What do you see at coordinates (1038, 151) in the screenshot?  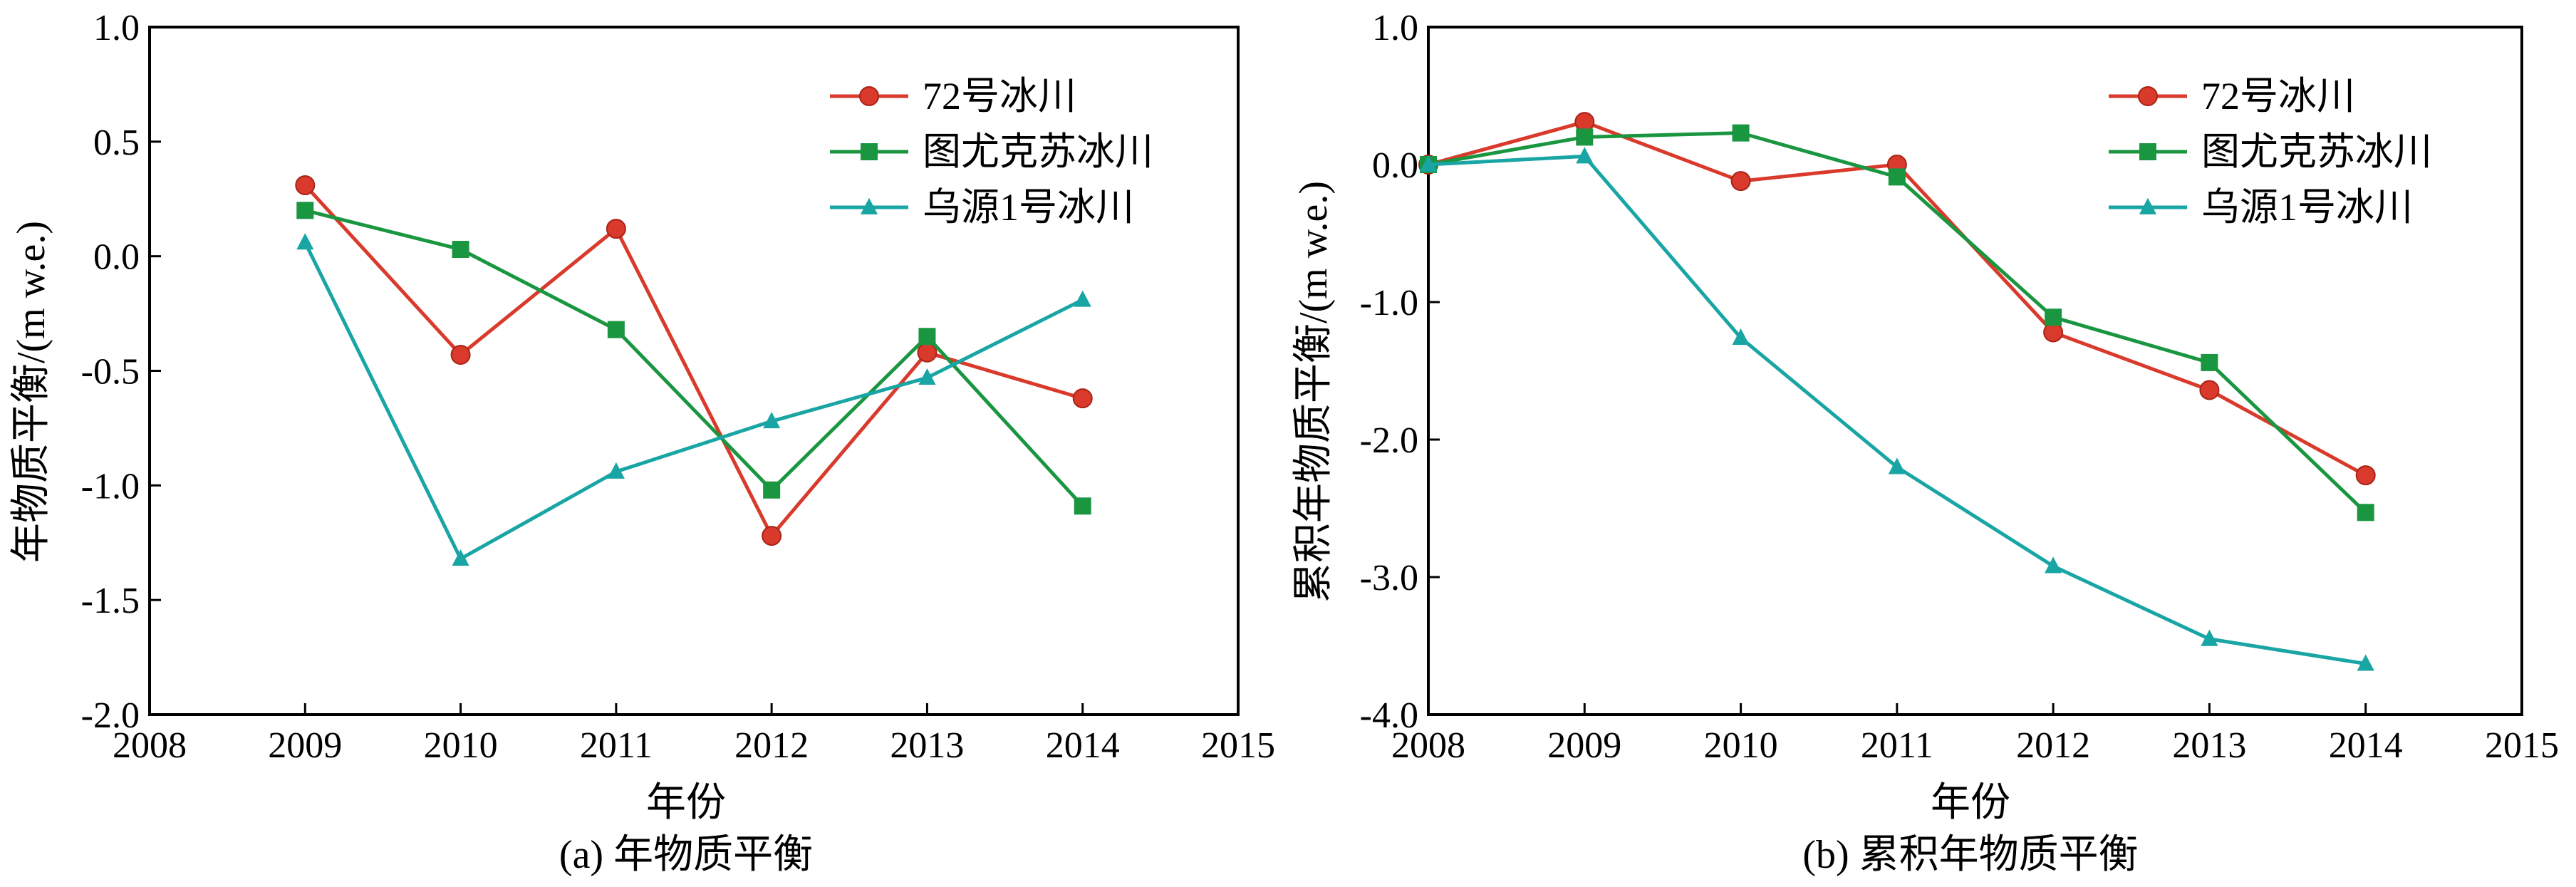 I see `panel-a-legend-label-2: 图尤克苏冰川` at bounding box center [1038, 151].